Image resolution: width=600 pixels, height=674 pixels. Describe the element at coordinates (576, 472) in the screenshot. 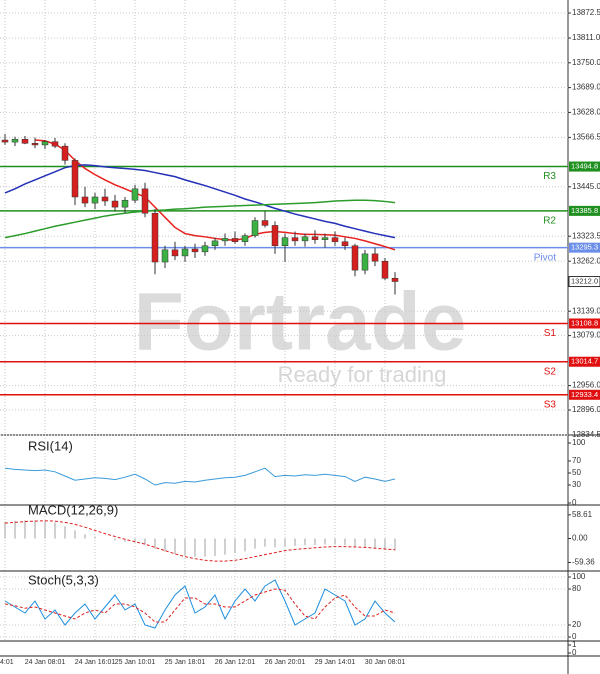

I see `y-tick-label: 50` at that location.